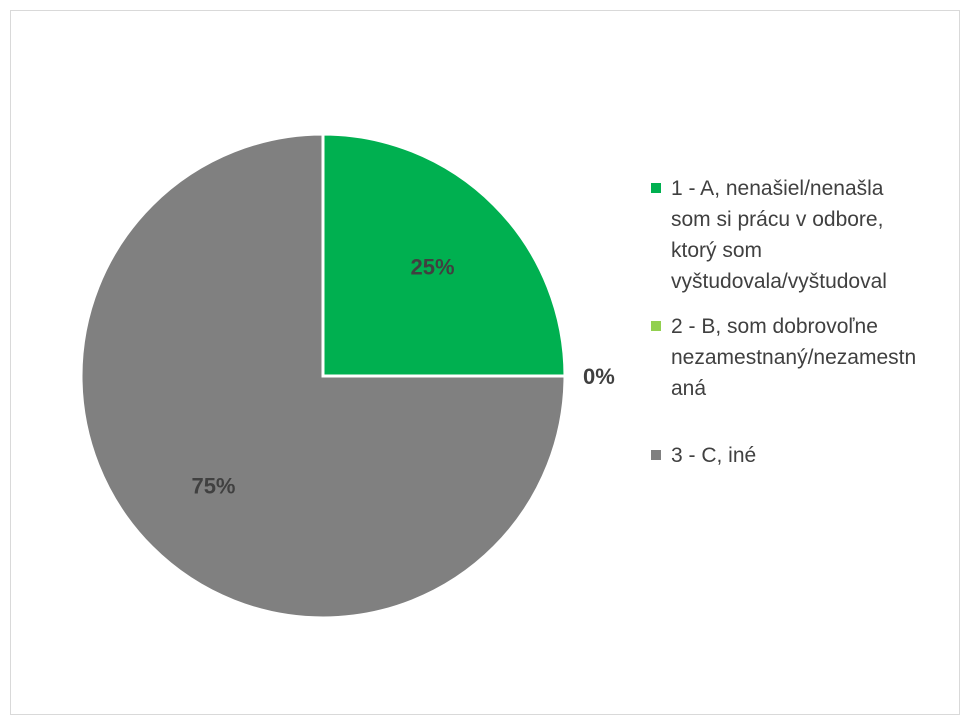 The height and width of the screenshot is (727, 972). Describe the element at coordinates (599, 376) in the screenshot. I see `data-label-2: 0%` at that location.